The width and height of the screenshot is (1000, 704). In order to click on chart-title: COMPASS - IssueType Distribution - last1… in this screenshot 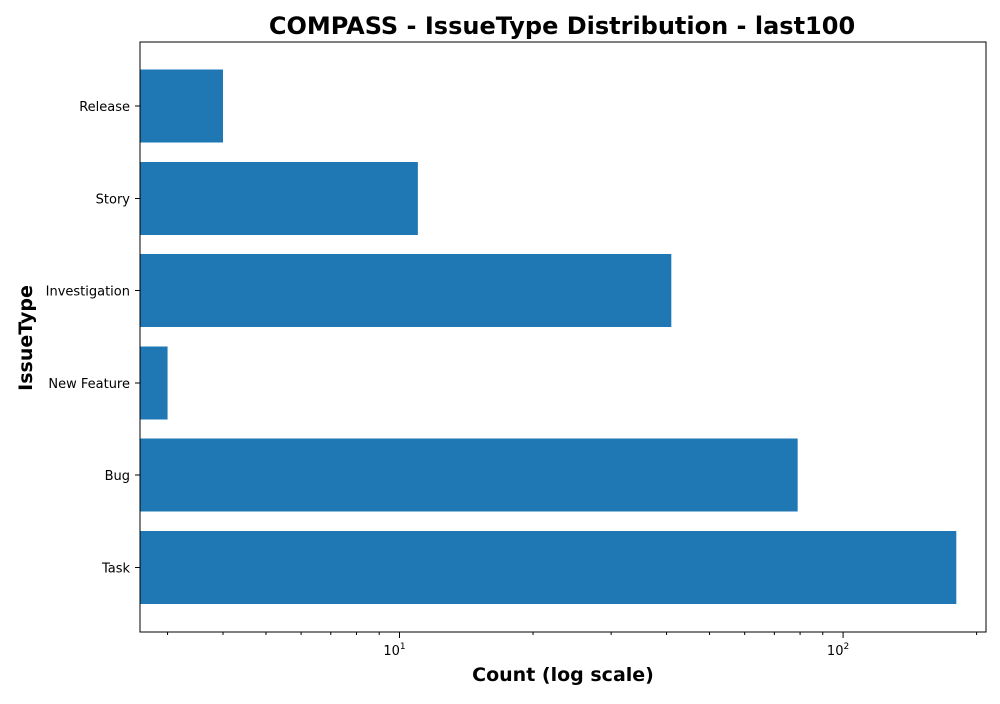, I will do `click(562, 26)`.